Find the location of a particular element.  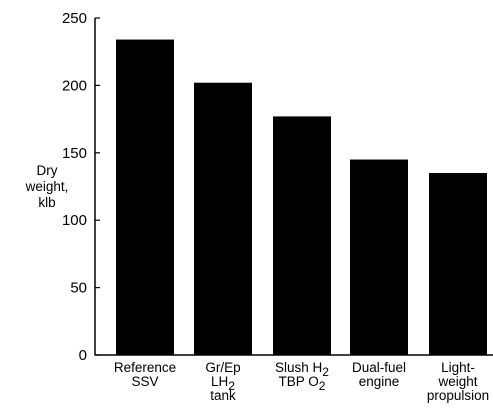

label-text: engine is located at coordinates (379, 381).